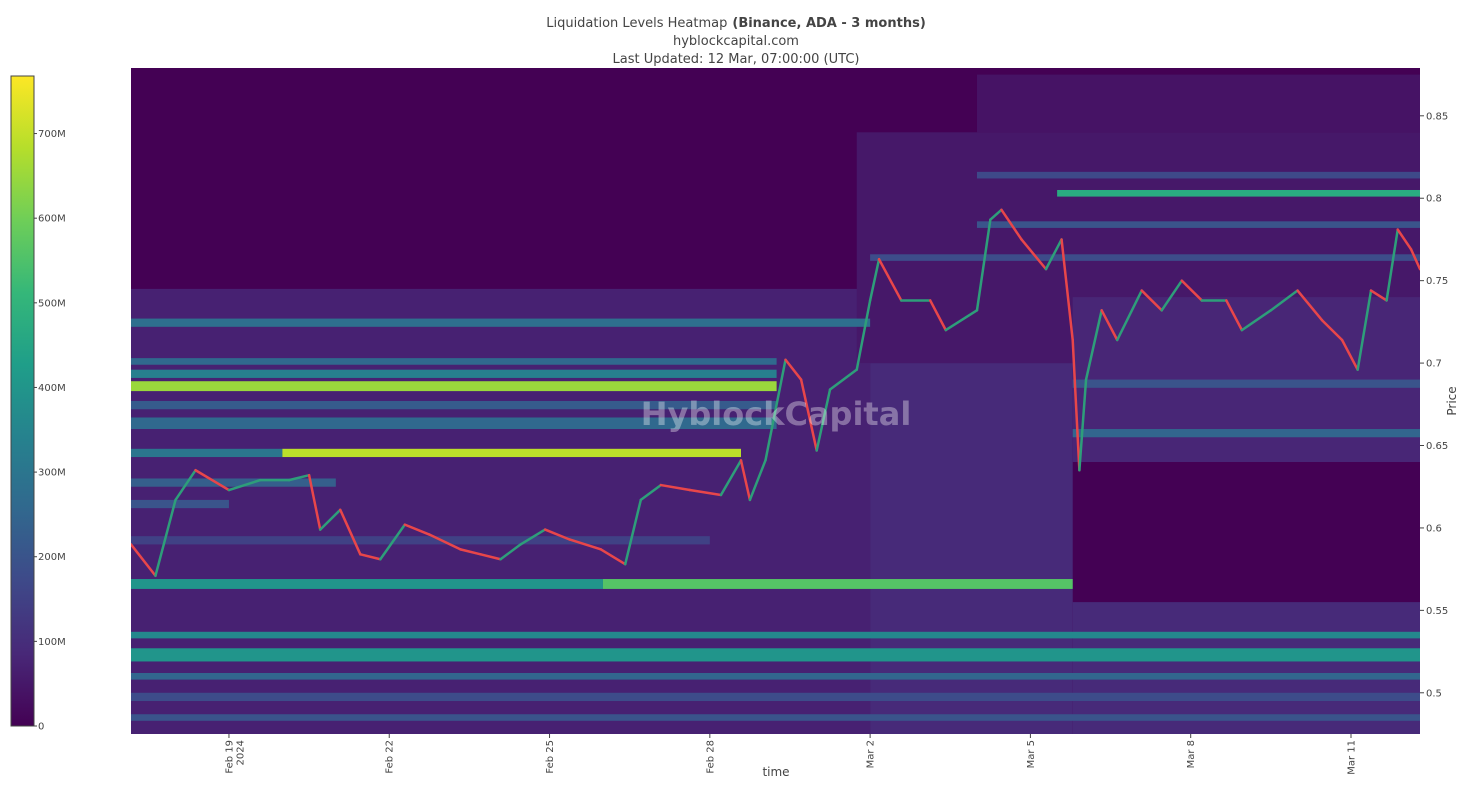 This screenshot has height=789, width=1472. Describe the element at coordinates (52, 134) in the screenshot. I see `colorbar-tick-label: 700M` at that location.